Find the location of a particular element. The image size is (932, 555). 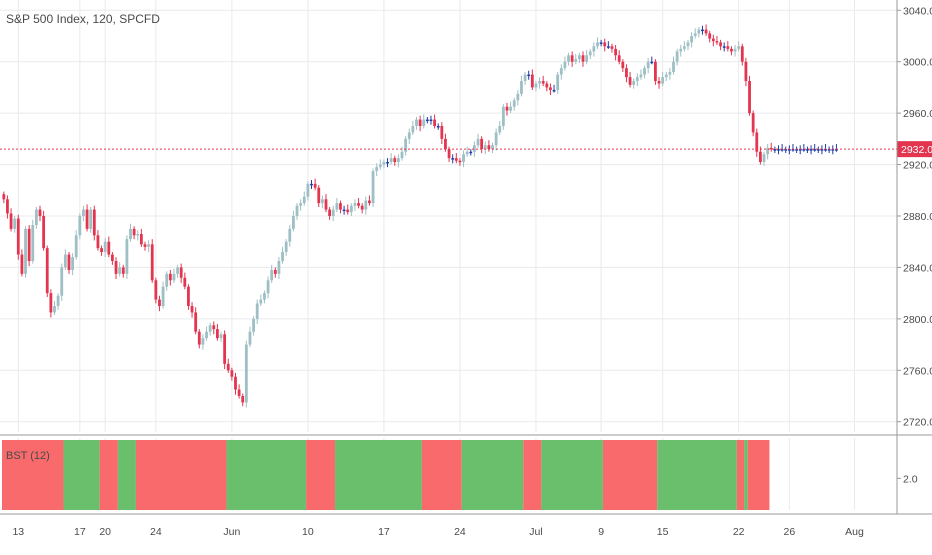

y-tick-label: 2760.0 is located at coordinates (917, 371).